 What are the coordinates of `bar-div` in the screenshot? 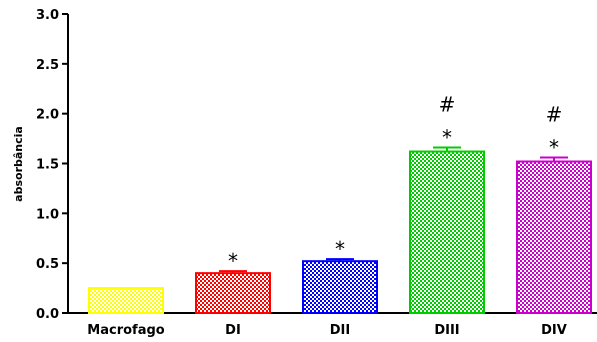 It's located at (554, 237).